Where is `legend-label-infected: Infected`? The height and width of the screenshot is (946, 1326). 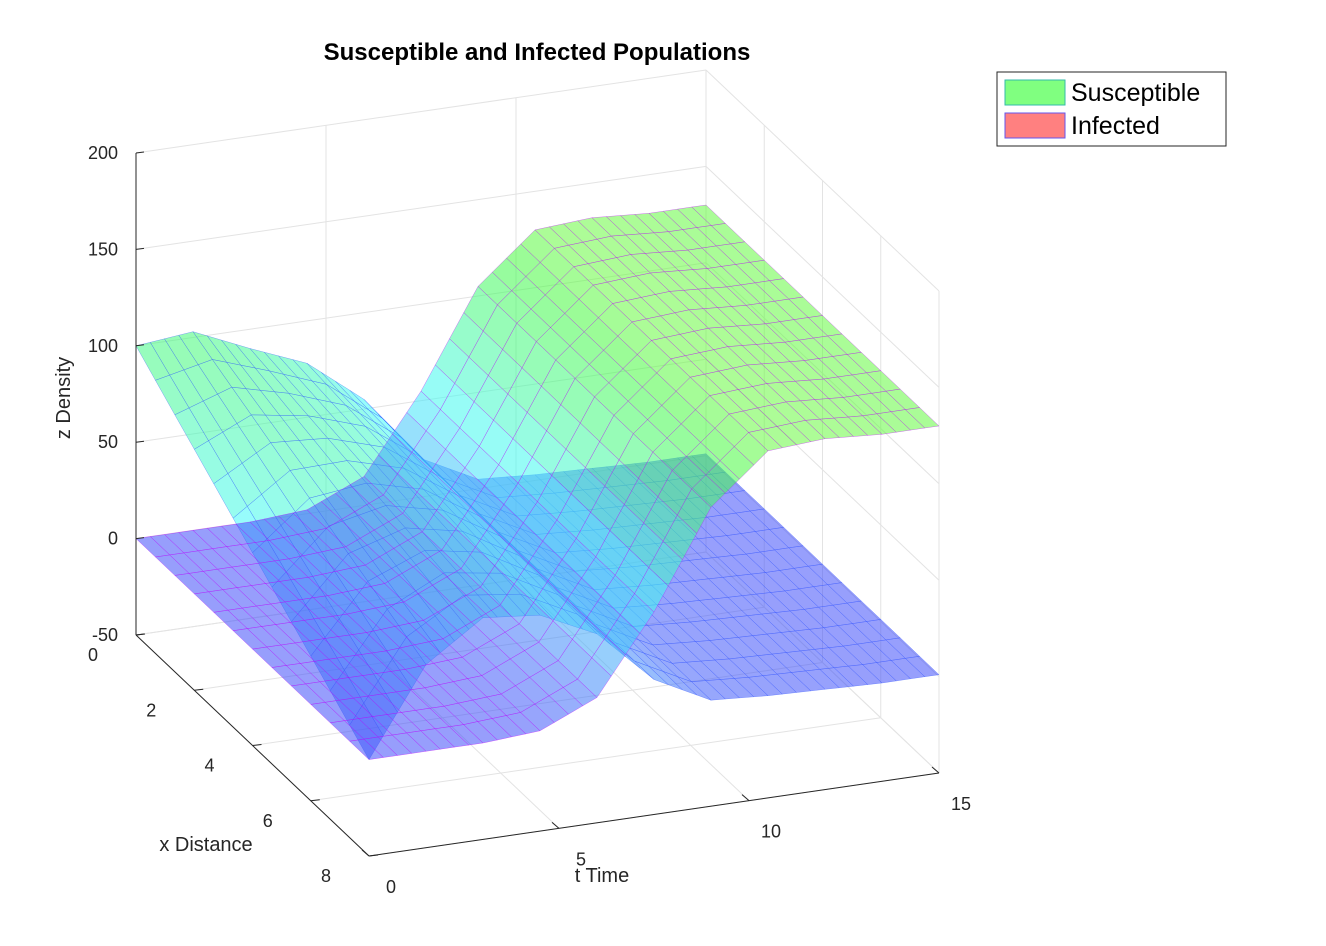 legend-label-infected: Infected is located at coordinates (1115, 126).